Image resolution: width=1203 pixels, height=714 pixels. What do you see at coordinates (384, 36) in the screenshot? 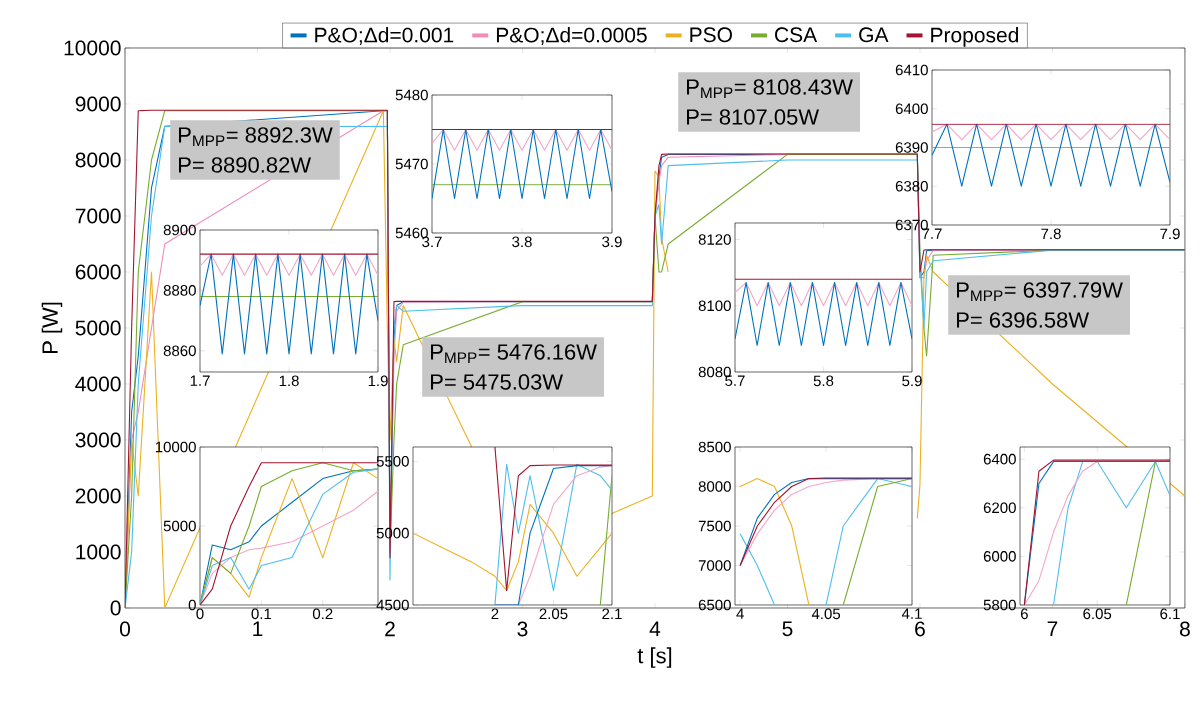
I see `legend-label: P&O;Δd=0.001` at bounding box center [384, 36].